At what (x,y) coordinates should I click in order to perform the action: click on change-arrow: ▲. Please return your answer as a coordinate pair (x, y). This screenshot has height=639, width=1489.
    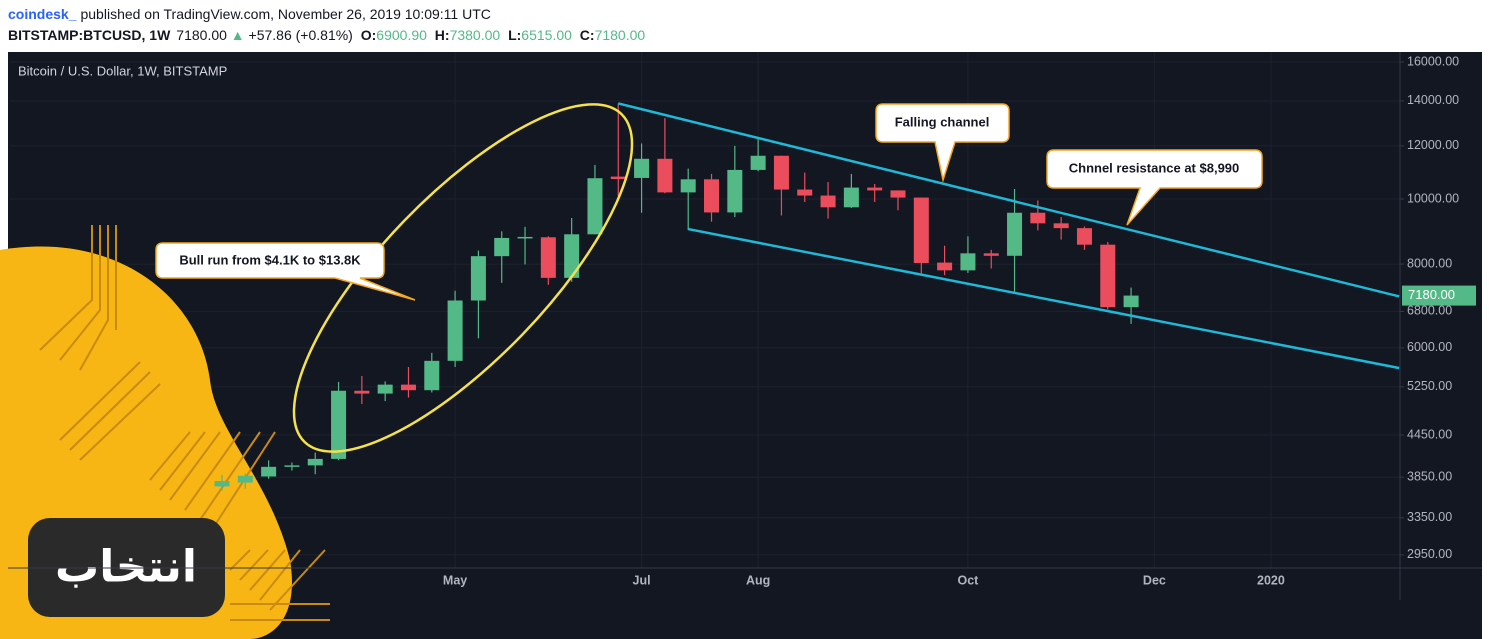
    Looking at the image, I should click on (237, 35).